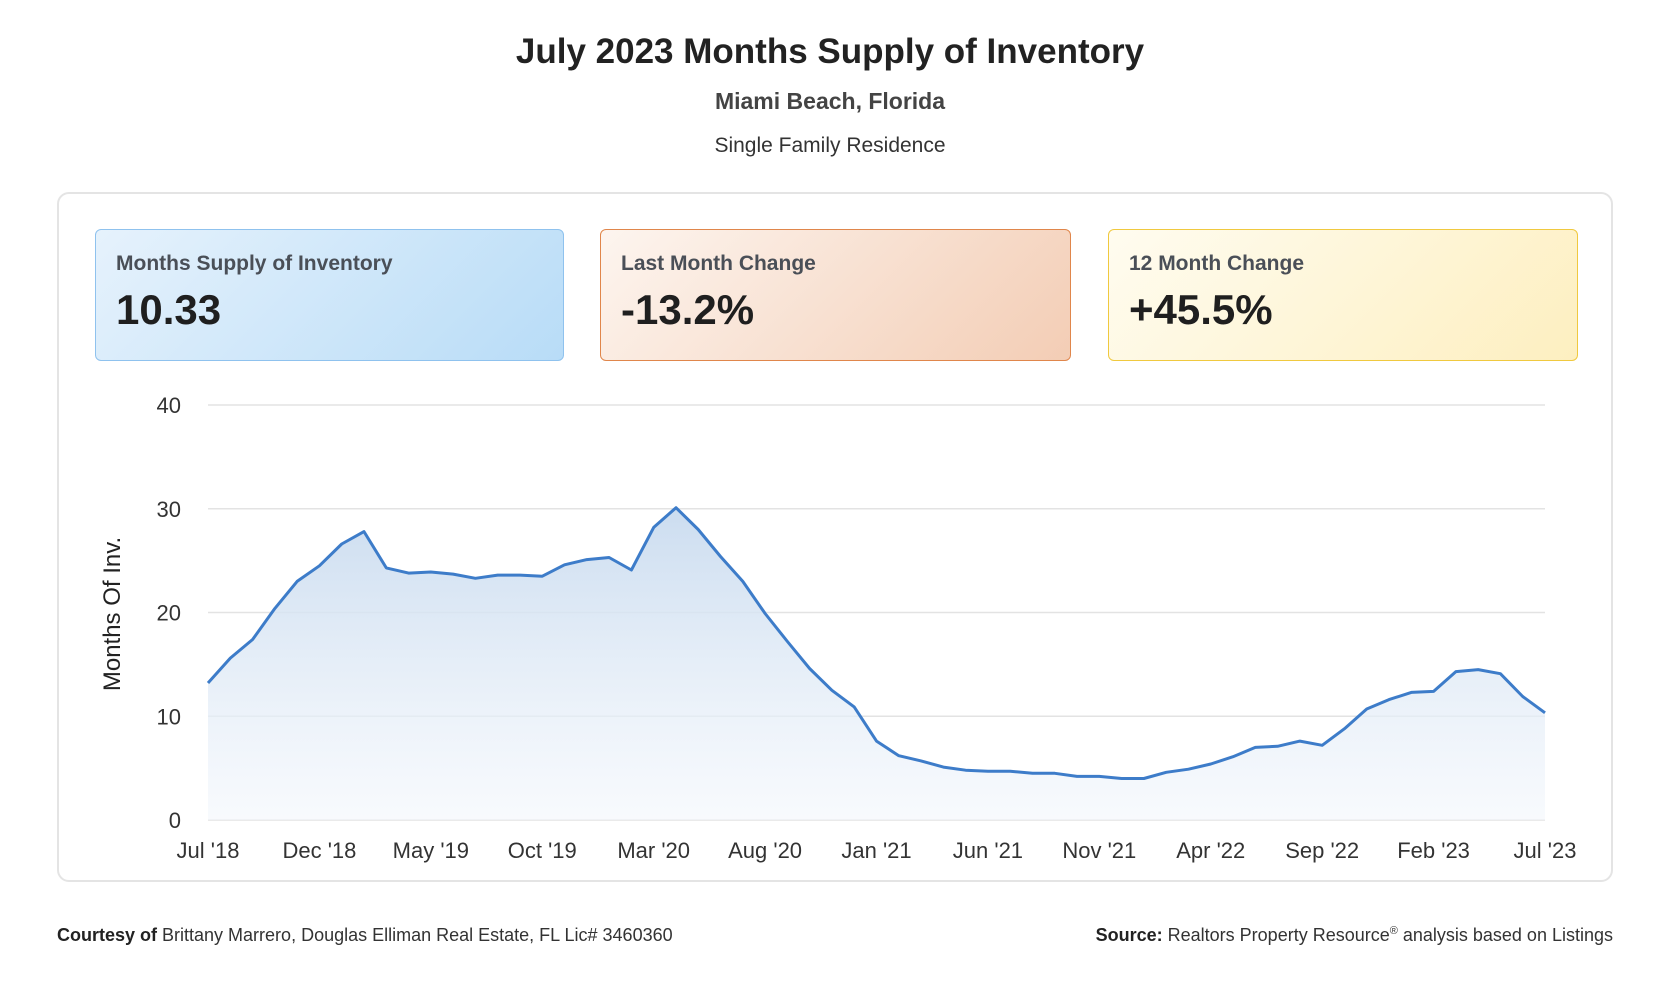 This screenshot has height=996, width=1660. Describe the element at coordinates (1393, 931) in the screenshot. I see `registered-mark: ®` at that location.